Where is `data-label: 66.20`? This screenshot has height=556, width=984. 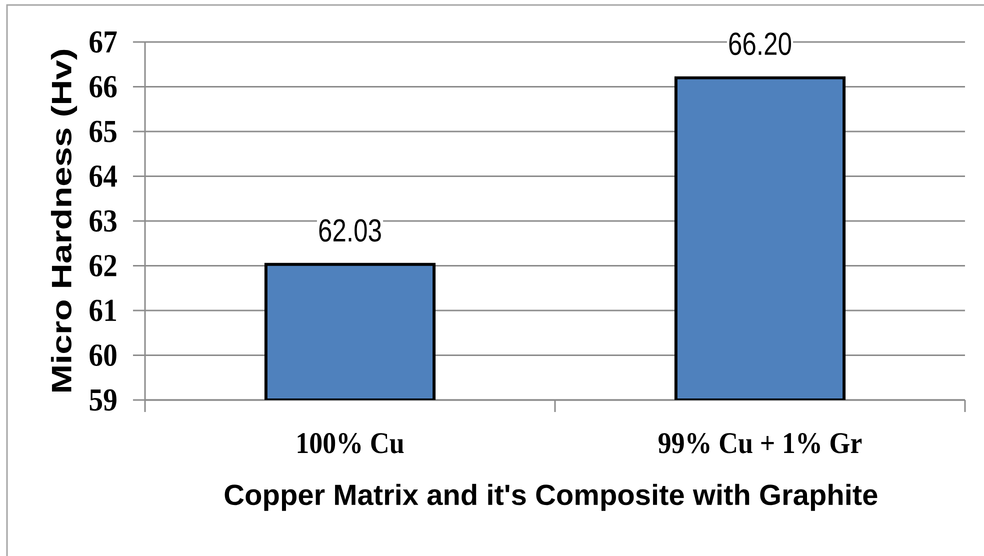 data-label: 66.20 is located at coordinates (760, 44).